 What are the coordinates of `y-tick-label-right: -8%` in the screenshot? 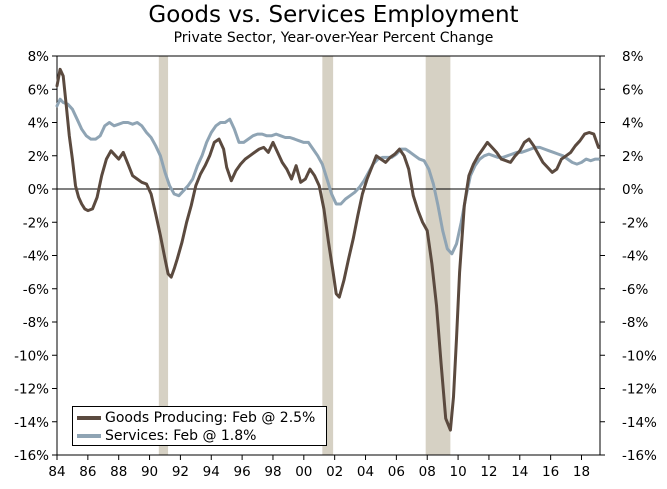 It's located at (635, 323).